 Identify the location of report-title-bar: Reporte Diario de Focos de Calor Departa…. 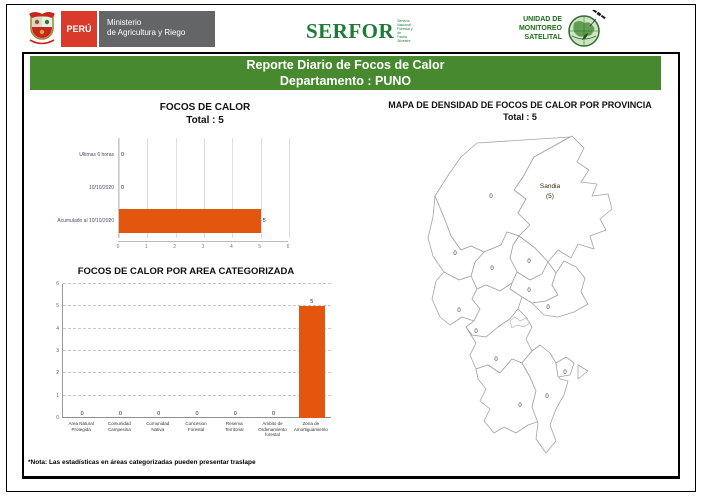
(345, 73).